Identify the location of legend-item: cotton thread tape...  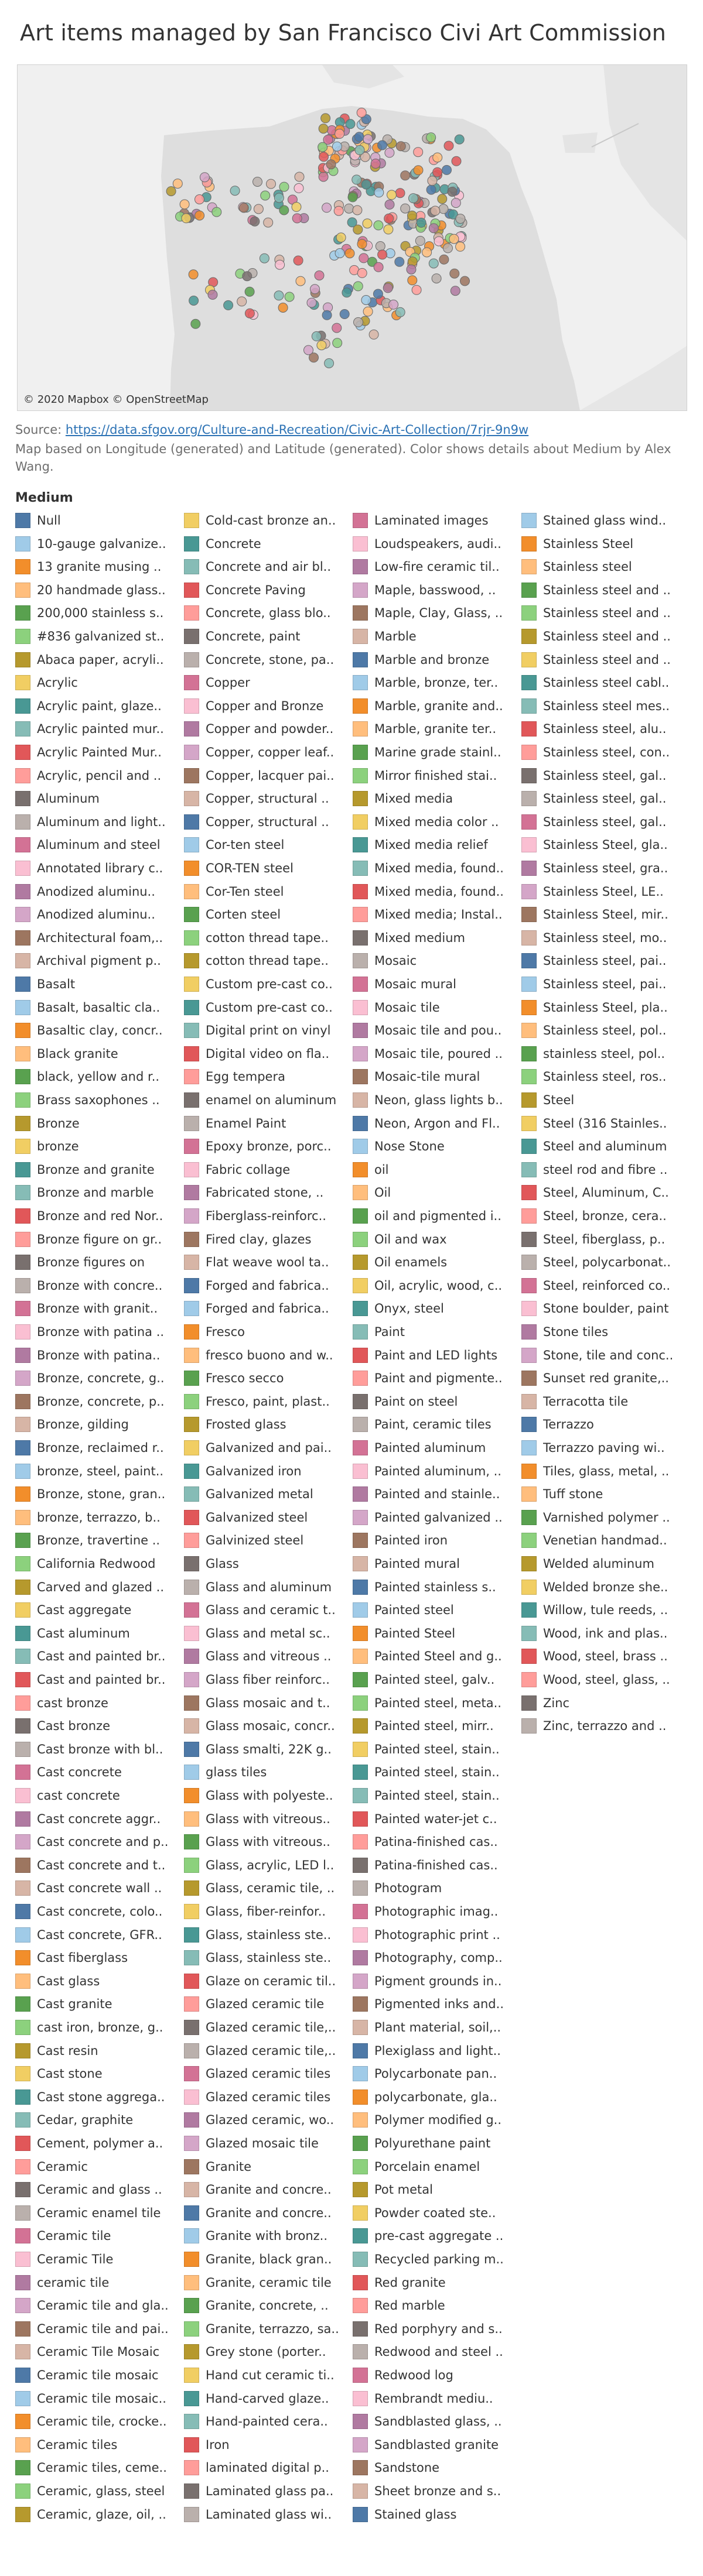
(256, 960).